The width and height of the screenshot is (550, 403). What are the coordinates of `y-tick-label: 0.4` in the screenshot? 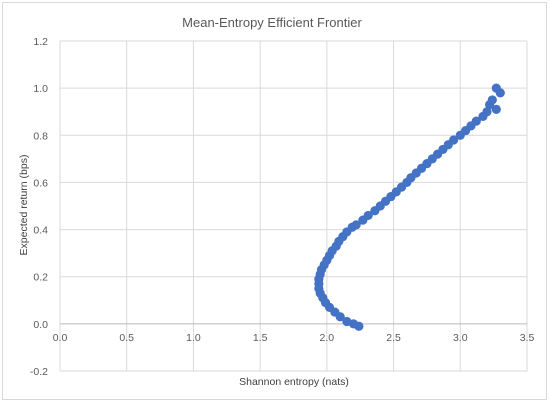 It's located at (40, 231).